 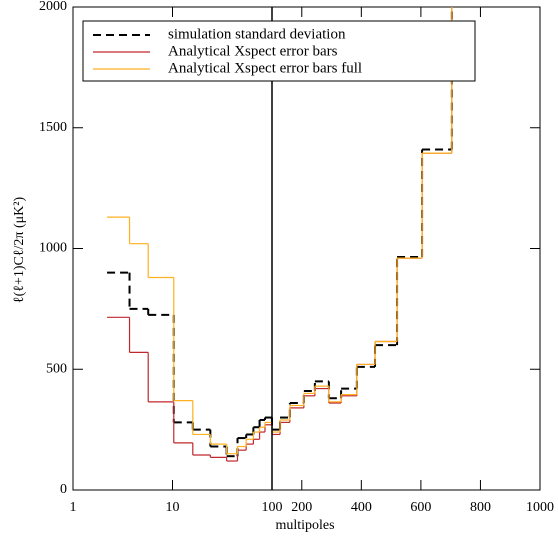 What do you see at coordinates (480, 507) in the screenshot?
I see `x-tick-label: 800` at bounding box center [480, 507].